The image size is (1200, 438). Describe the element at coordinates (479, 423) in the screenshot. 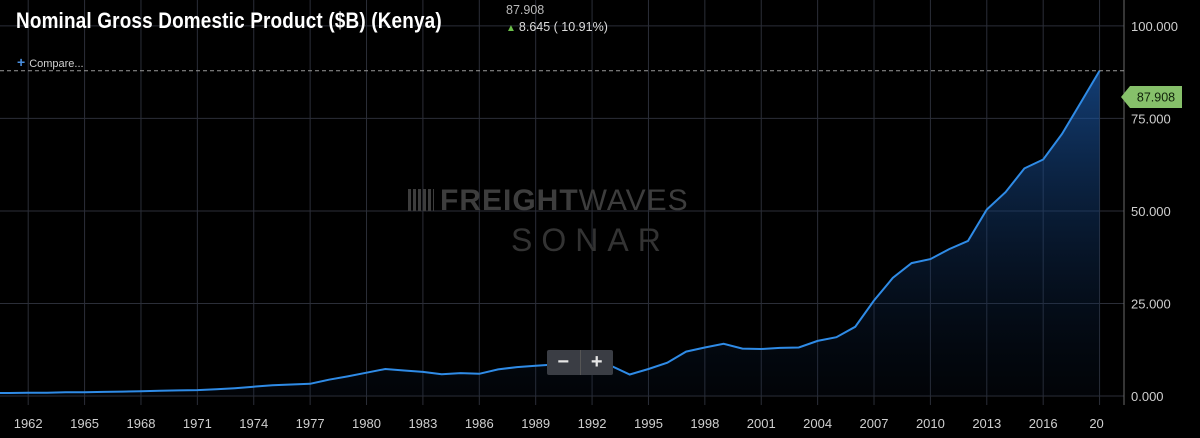

I see `x-tick-label: 1986` at that location.